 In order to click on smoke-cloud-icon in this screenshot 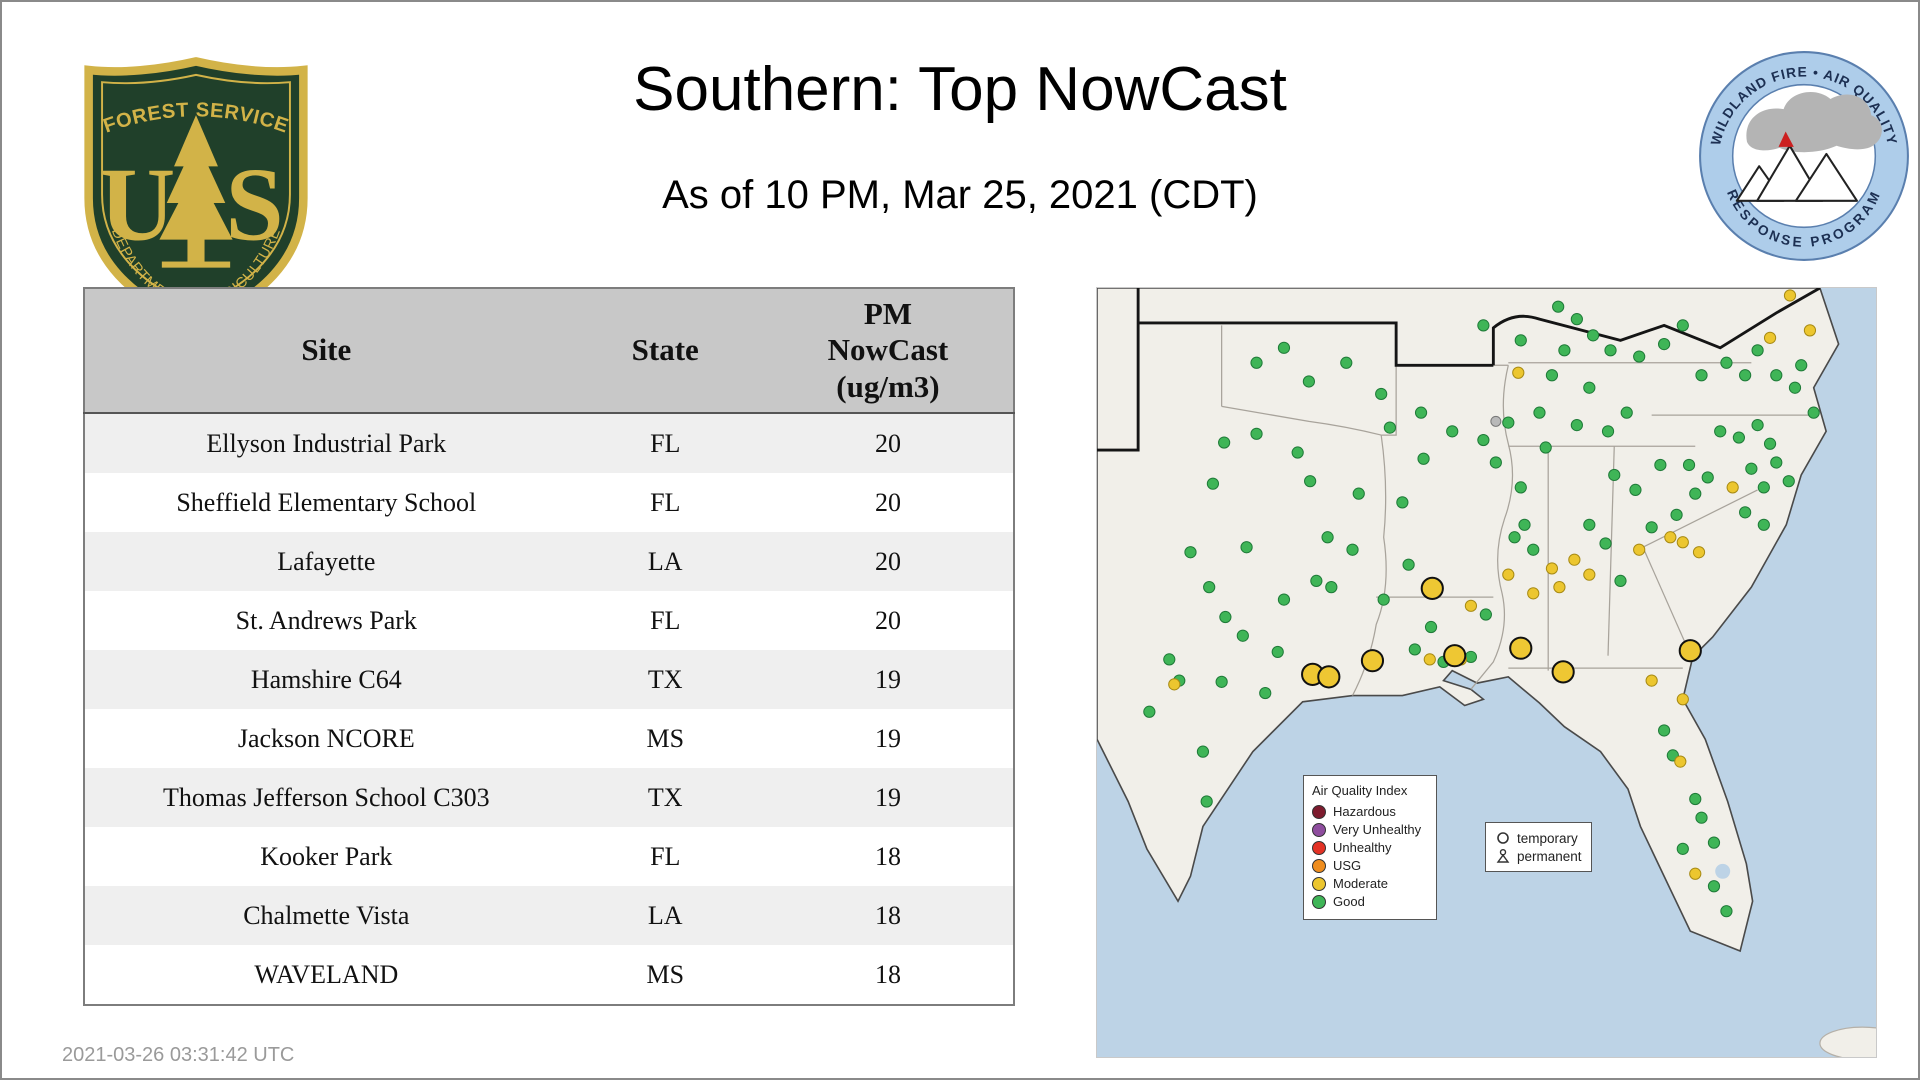, I will do `click(1814, 122)`.